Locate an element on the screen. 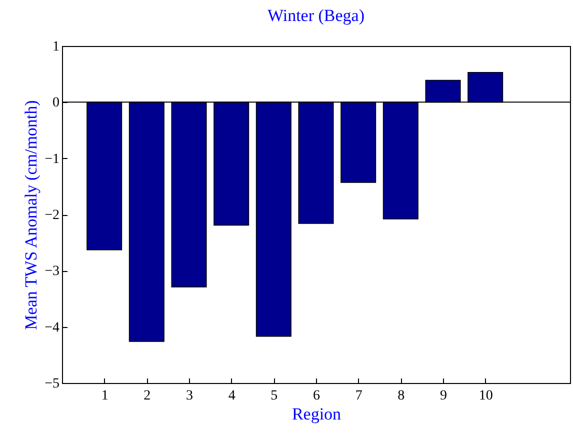 This screenshot has width=573, height=446. y-tick-label: −5 is located at coordinates (52, 384).